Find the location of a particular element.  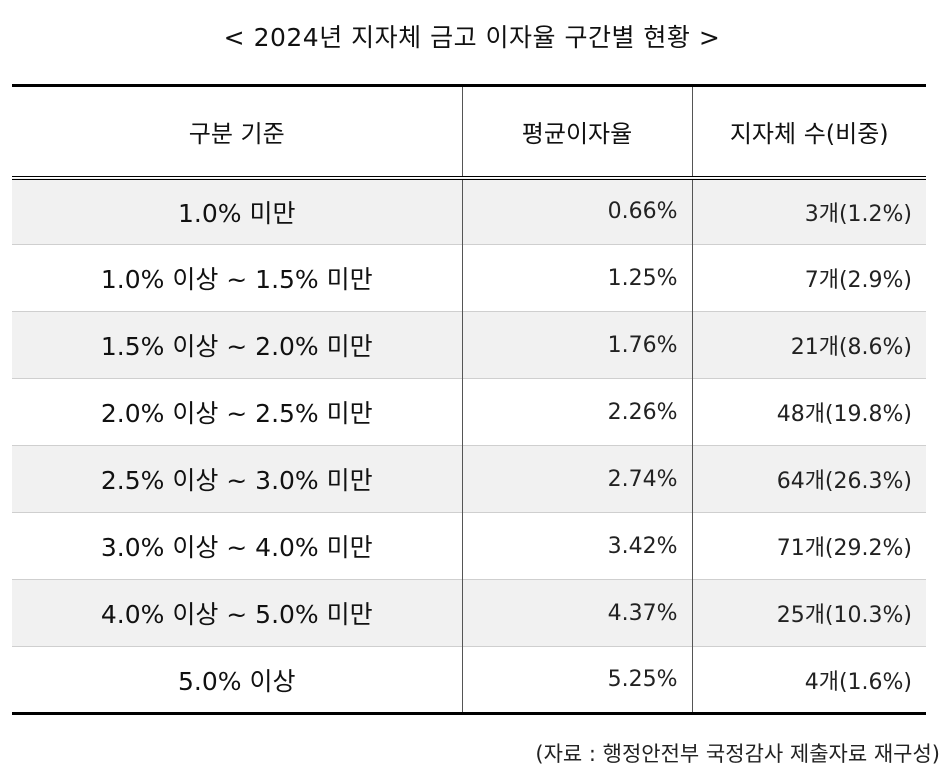

range-cell: 1.5% 이상 ~ 2.0% 미만 is located at coordinates (237, 345).